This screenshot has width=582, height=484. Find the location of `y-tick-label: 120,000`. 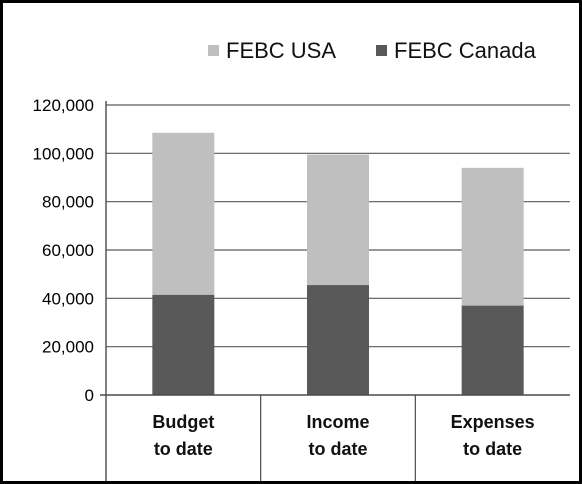

y-tick-label: 120,000 is located at coordinates (63, 105).